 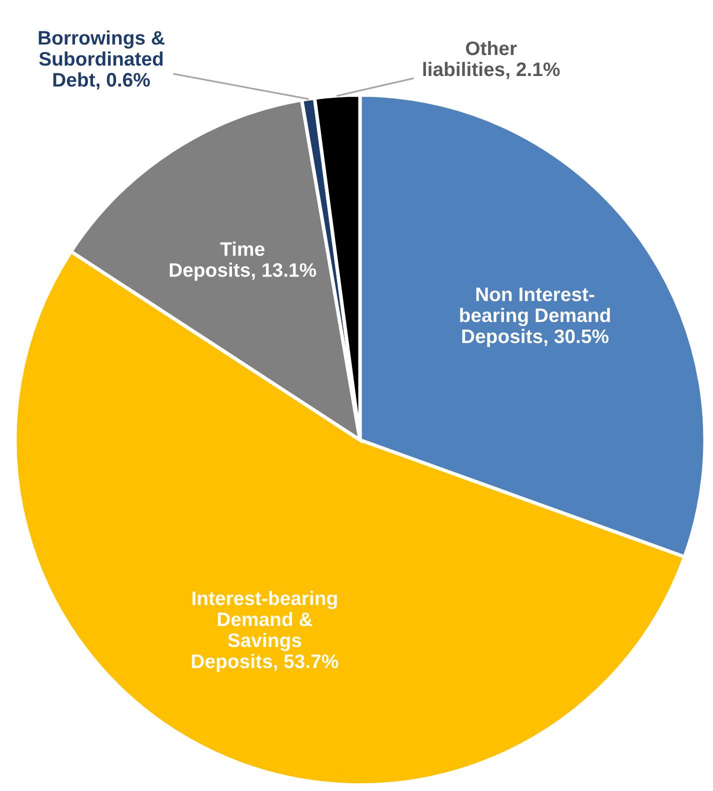 I want to click on slice-label: Interest-bearing Demand & Savings Deposits, 53.7%, so click(x=265, y=631).